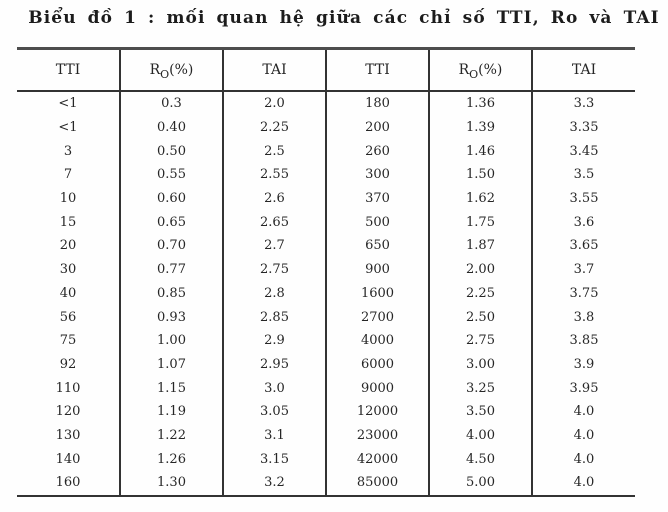 The height and width of the screenshot is (512, 668). Describe the element at coordinates (68, 199) in the screenshot. I see `table-cell: 10` at that location.